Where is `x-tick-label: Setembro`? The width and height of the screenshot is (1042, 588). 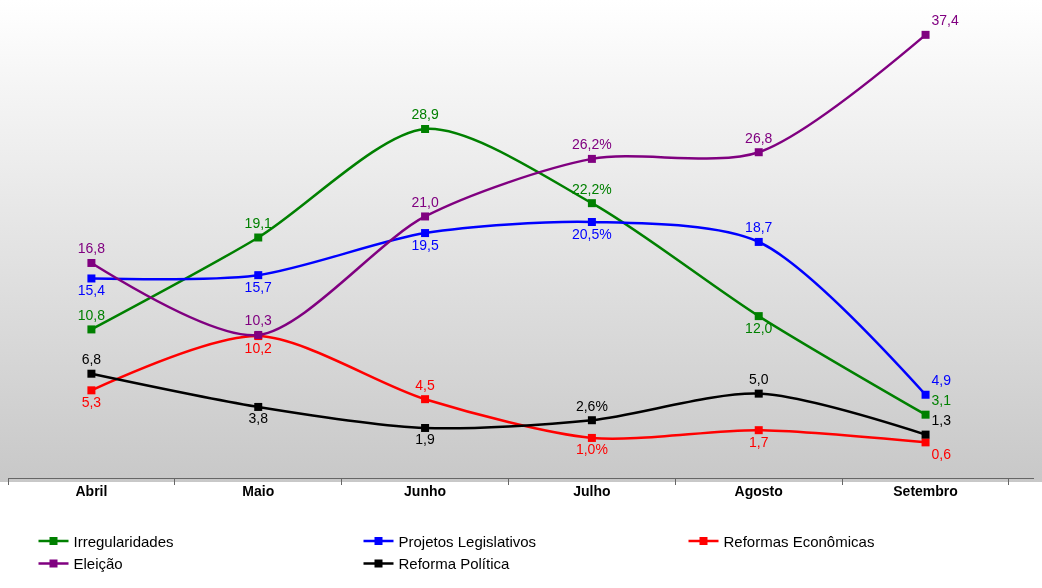
x-tick-label: Setembro is located at coordinates (925, 490).